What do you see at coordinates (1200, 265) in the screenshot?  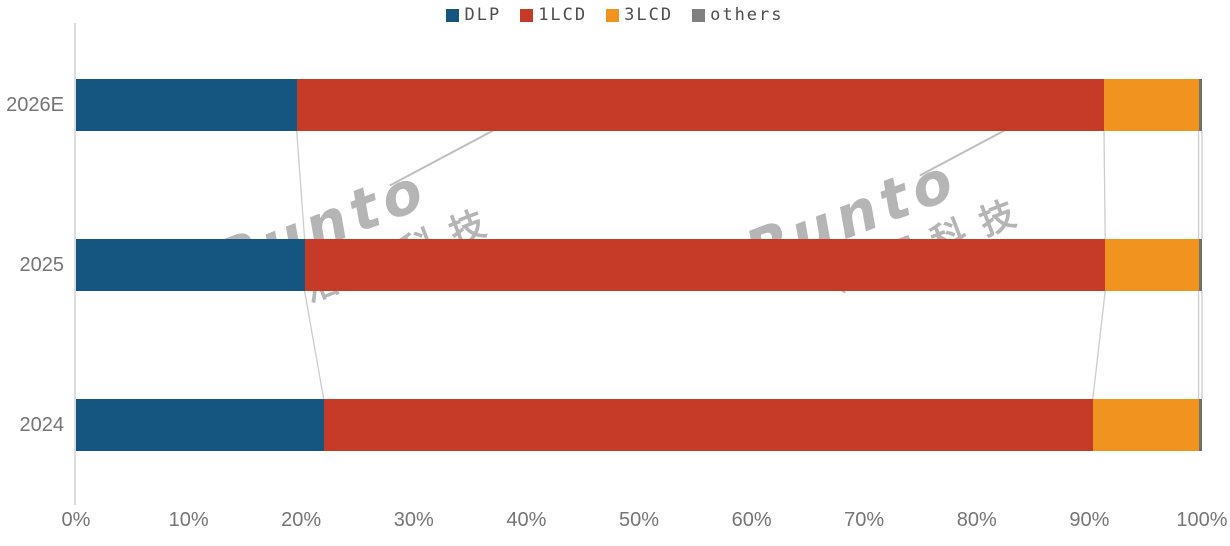 I see `bar-segment-2025-others` at bounding box center [1200, 265].